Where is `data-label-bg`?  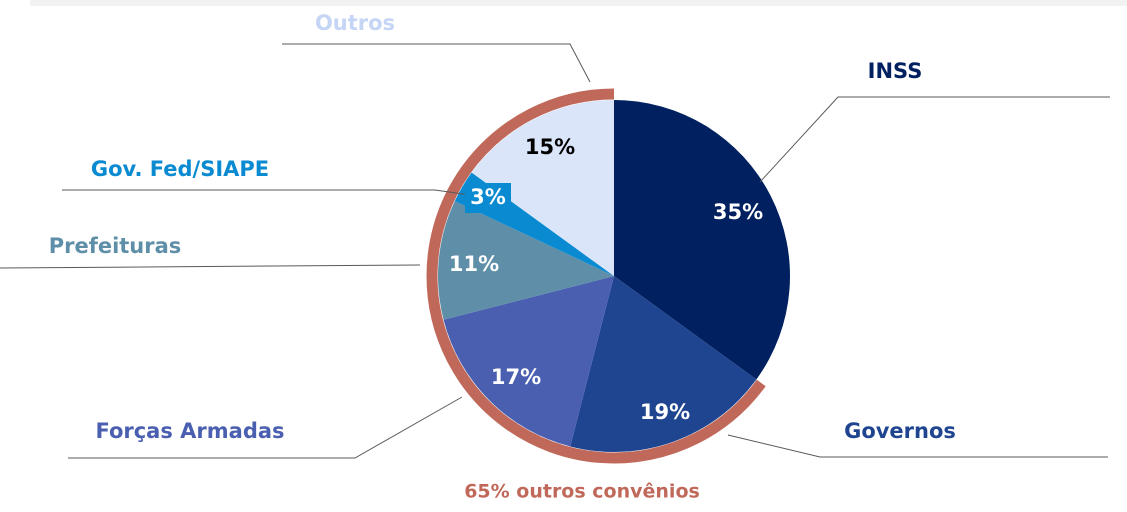
data-label-bg is located at coordinates (488, 198).